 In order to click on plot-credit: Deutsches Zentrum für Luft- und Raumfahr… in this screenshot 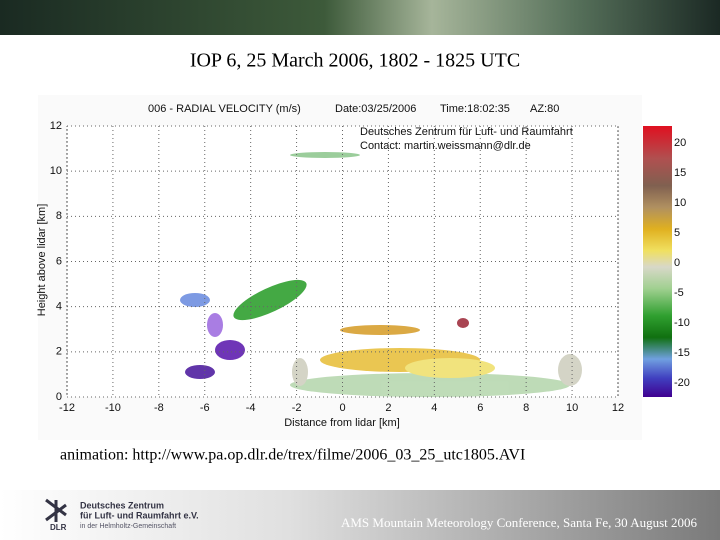, I will do `click(466, 132)`.